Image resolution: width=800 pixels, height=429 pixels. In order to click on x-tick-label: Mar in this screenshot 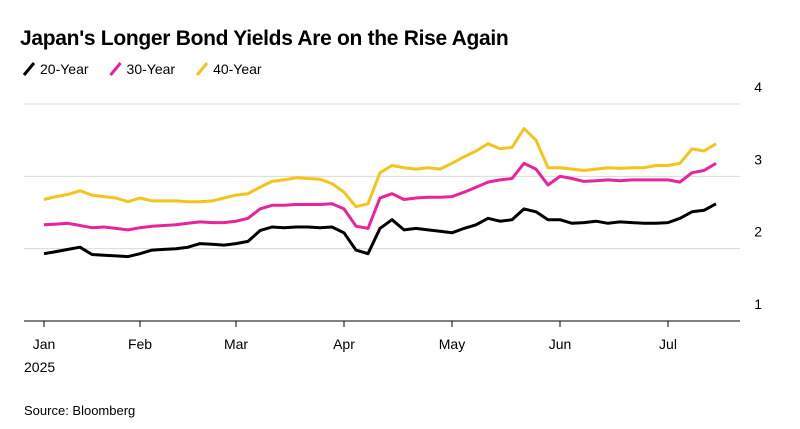, I will do `click(236, 344)`.